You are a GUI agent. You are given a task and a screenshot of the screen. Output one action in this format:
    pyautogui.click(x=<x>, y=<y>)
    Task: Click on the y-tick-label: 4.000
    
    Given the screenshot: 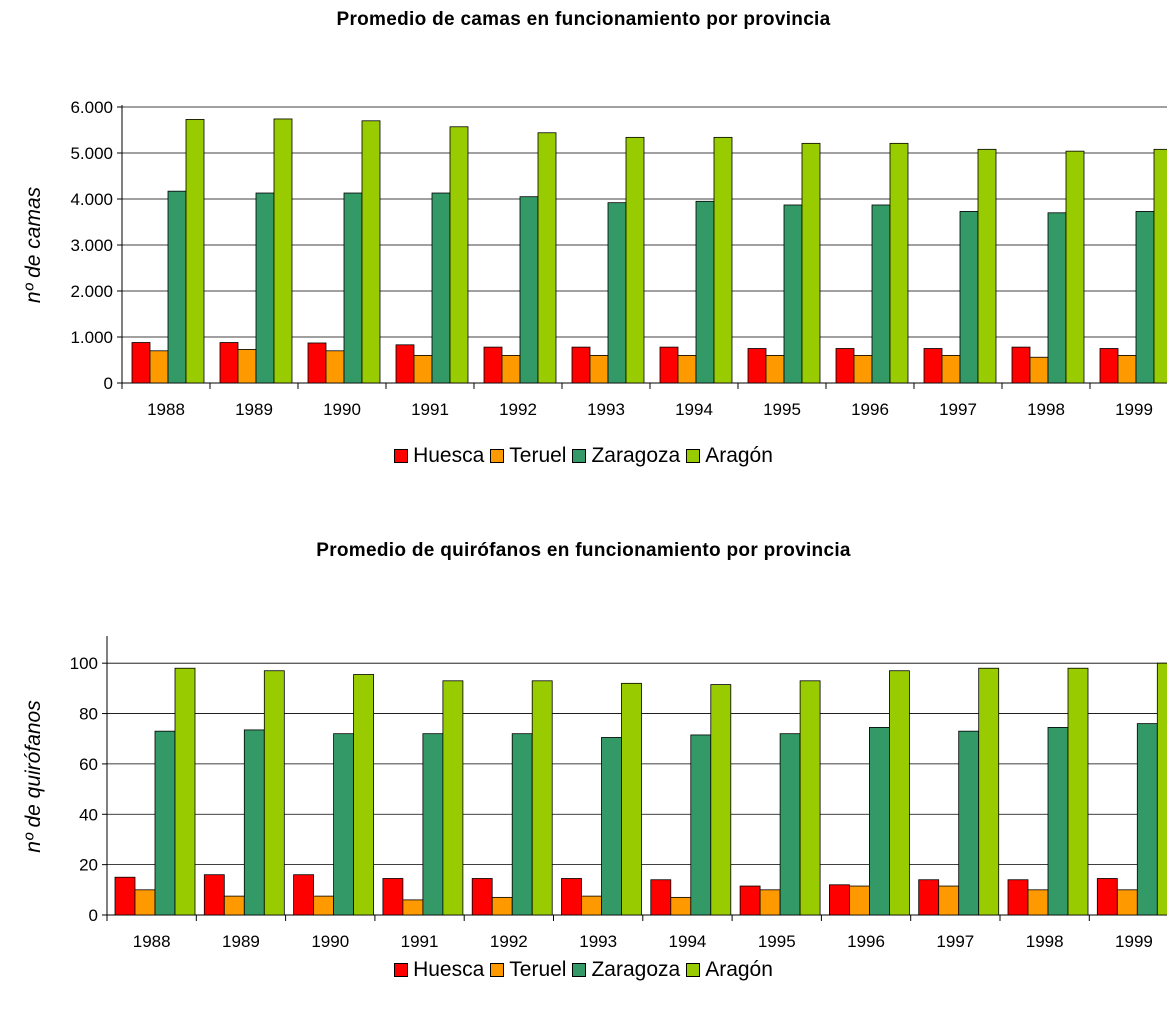 What is the action you would take?
    pyautogui.click(x=91, y=199)
    